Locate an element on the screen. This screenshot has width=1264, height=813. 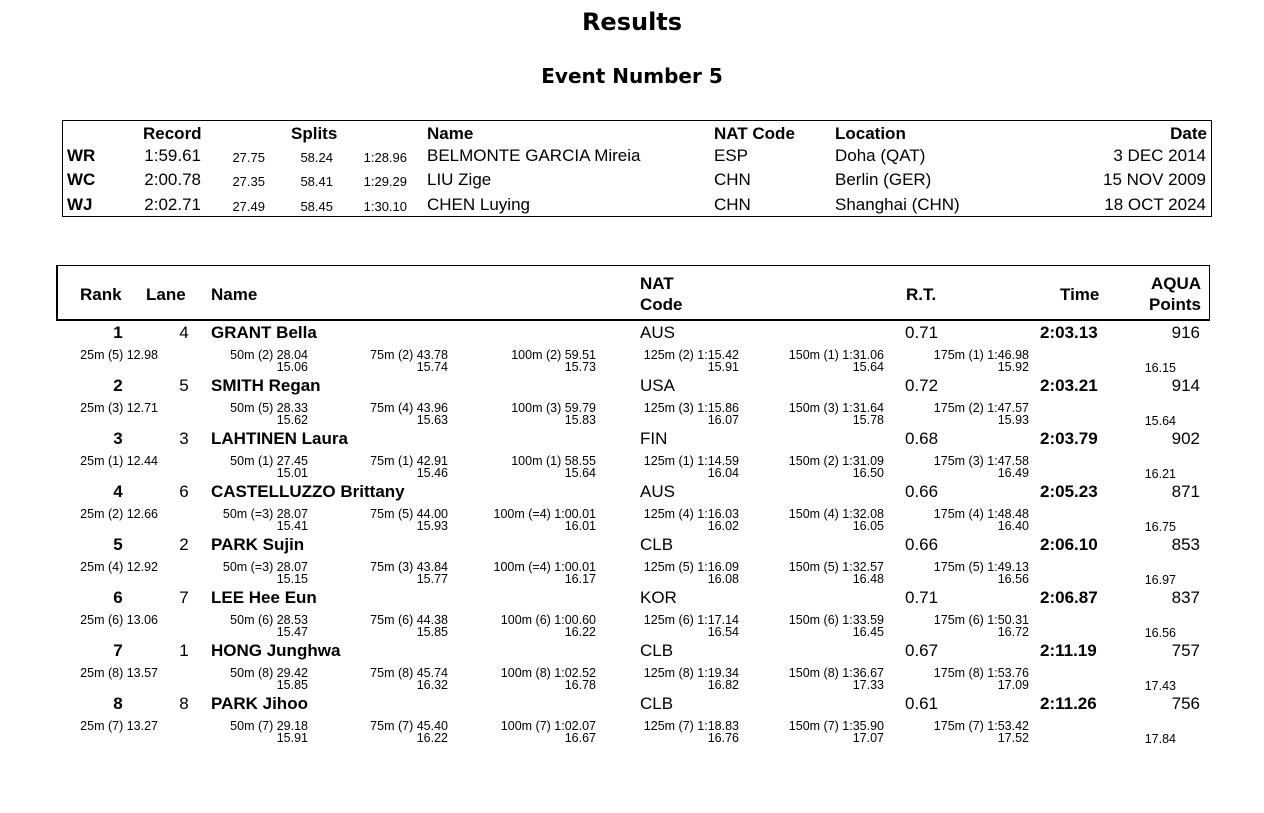
header-lane: Lane is located at coordinates (166, 294).